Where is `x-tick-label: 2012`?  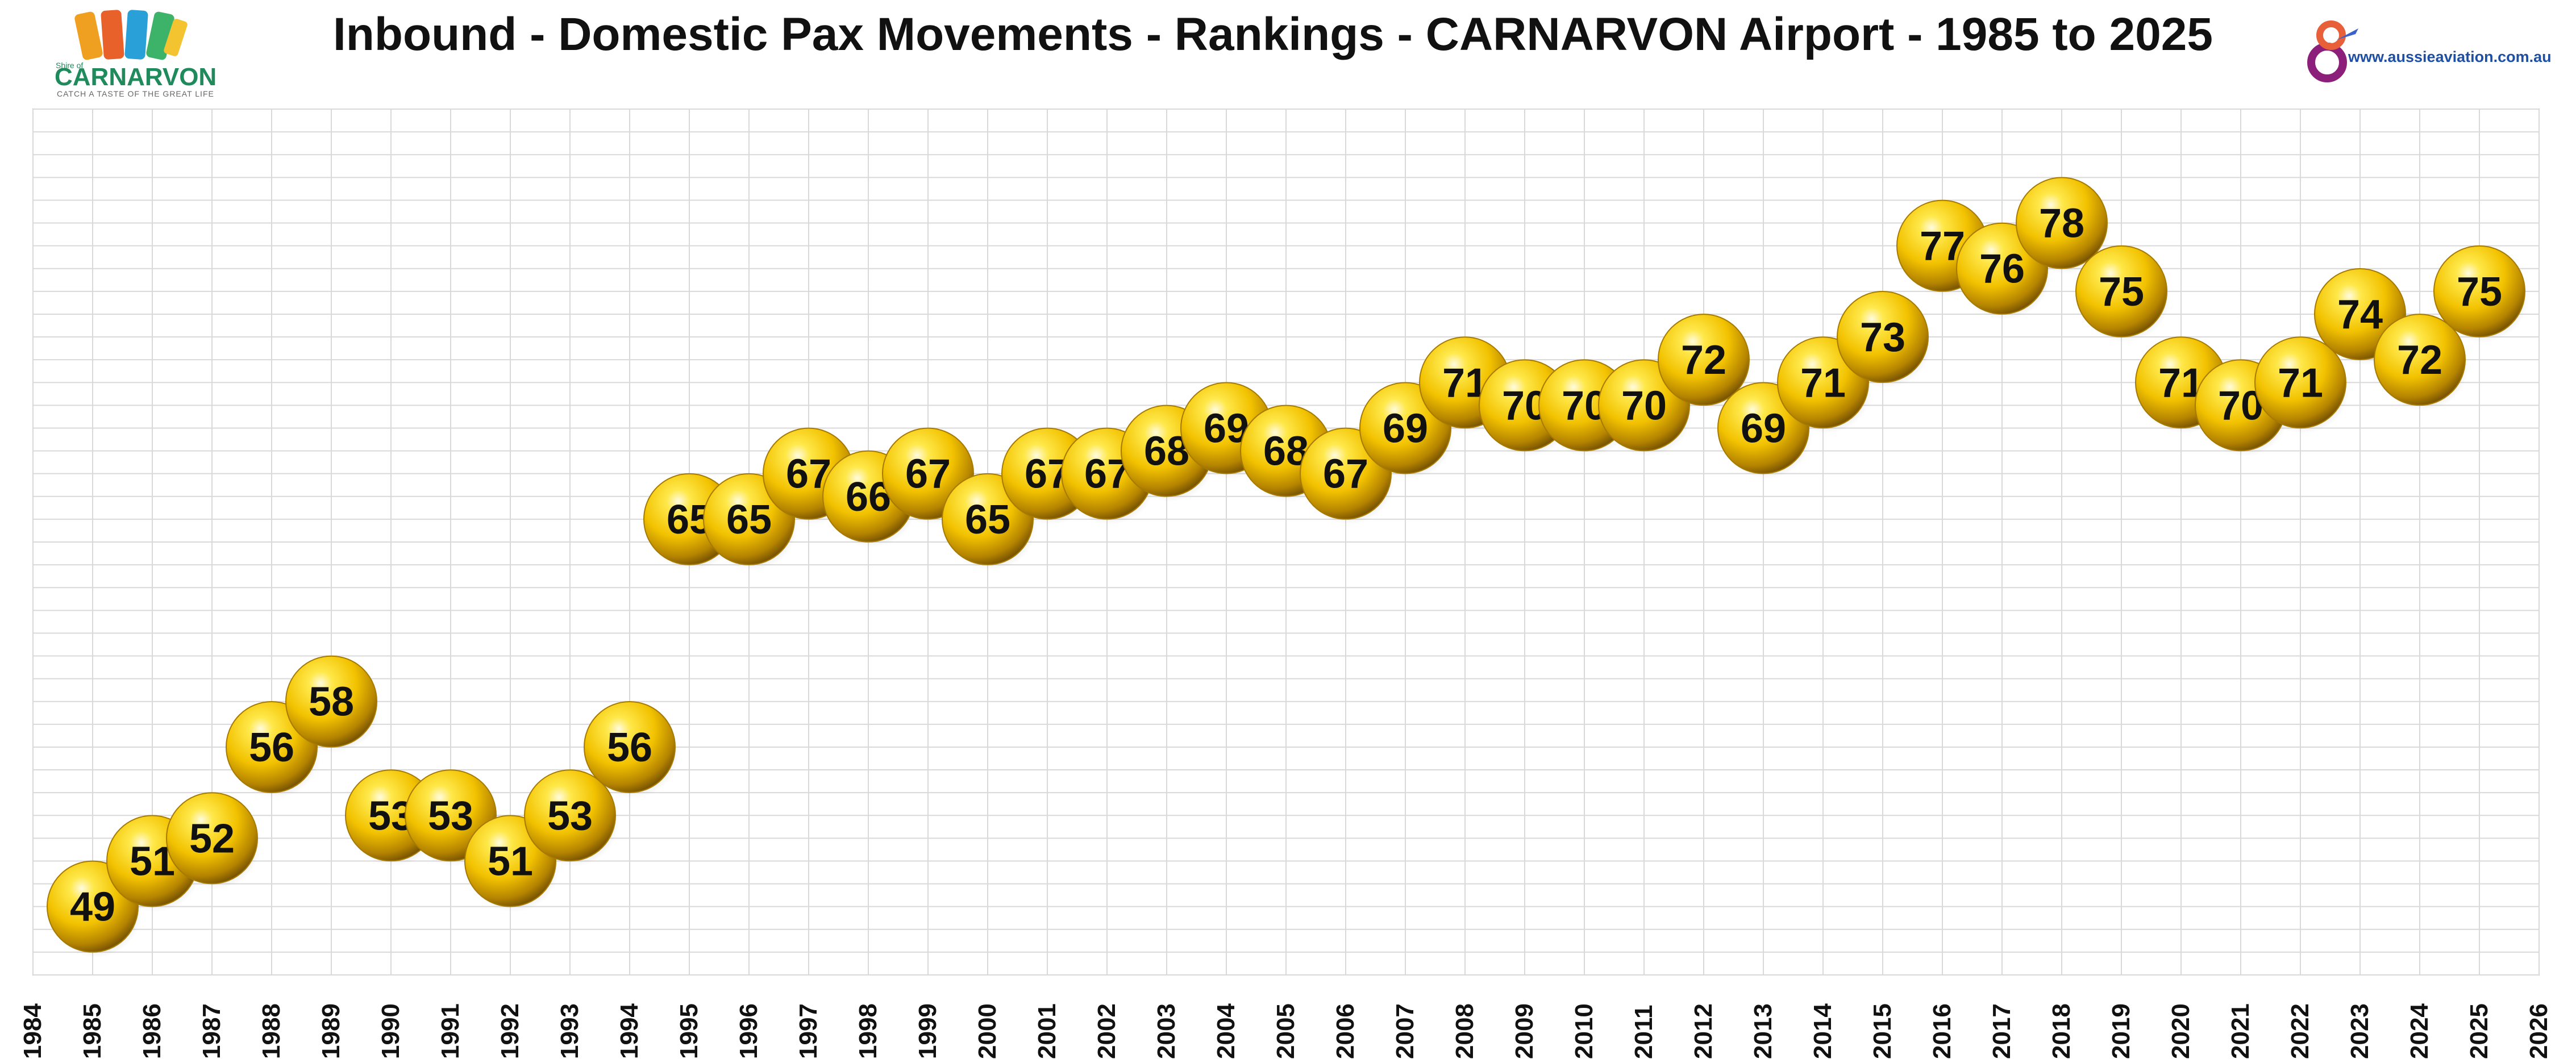 x-tick-label: 2012 is located at coordinates (1703, 1031).